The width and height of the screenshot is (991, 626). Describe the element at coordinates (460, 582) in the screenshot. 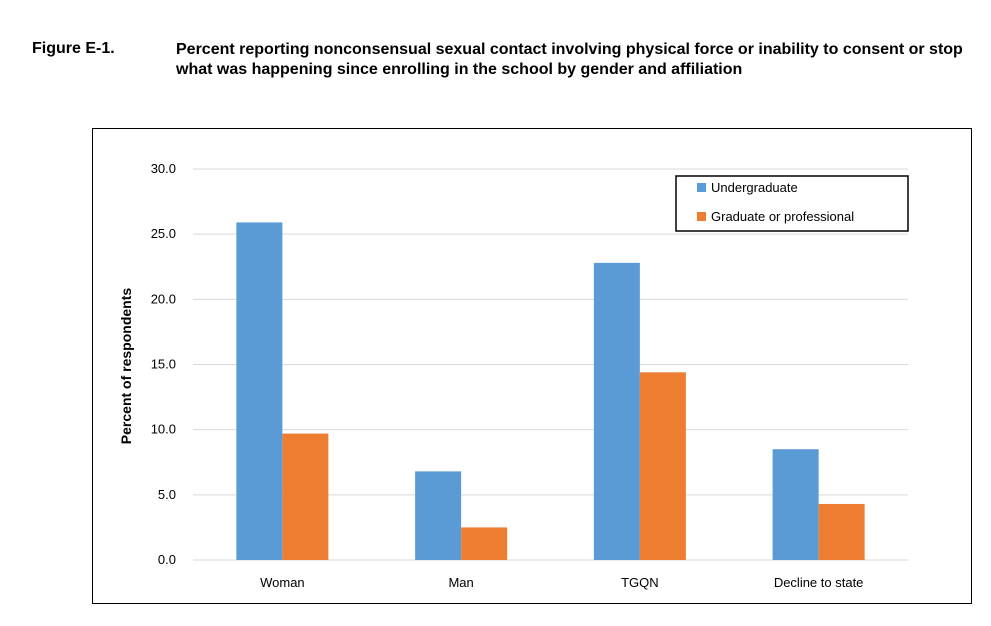

I see `x-tick-label: Man` at that location.